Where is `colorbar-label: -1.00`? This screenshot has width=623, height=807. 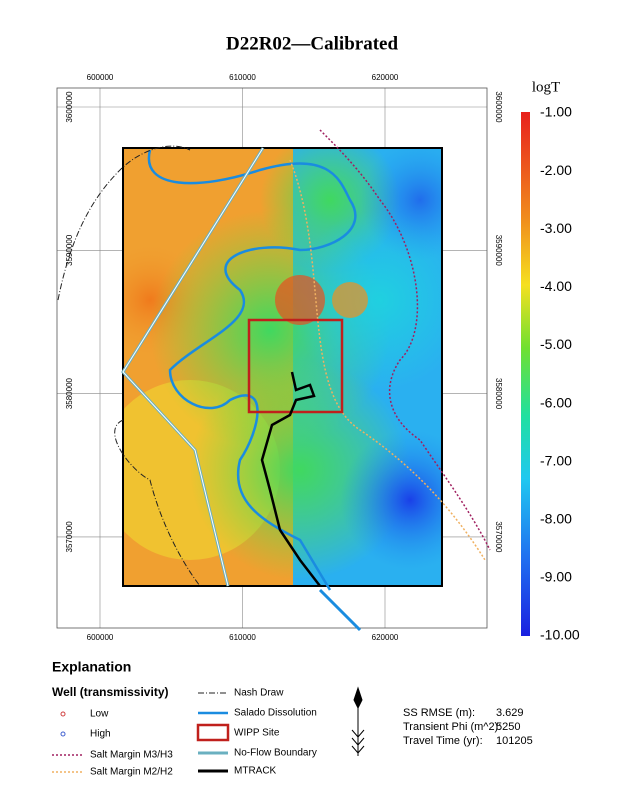
colorbar-label: -1.00 is located at coordinates (556, 112).